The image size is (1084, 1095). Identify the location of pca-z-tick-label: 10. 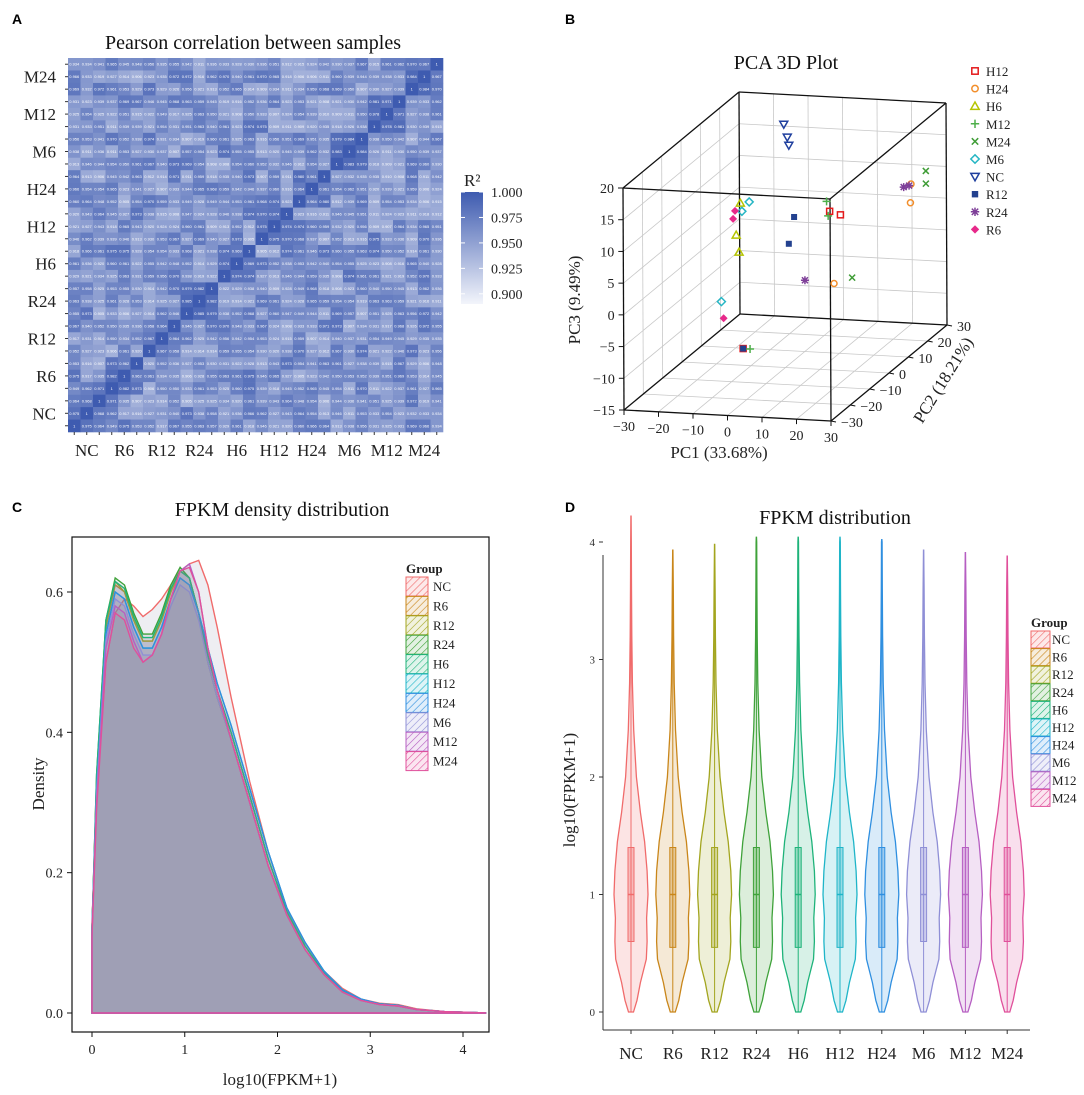
(607, 252).